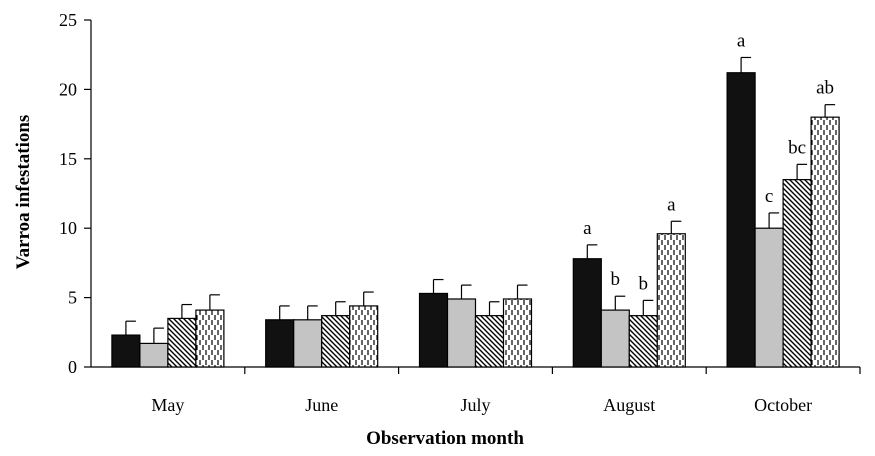 The width and height of the screenshot is (875, 456). Describe the element at coordinates (321, 405) in the screenshot. I see `x-tick-label: June` at that location.